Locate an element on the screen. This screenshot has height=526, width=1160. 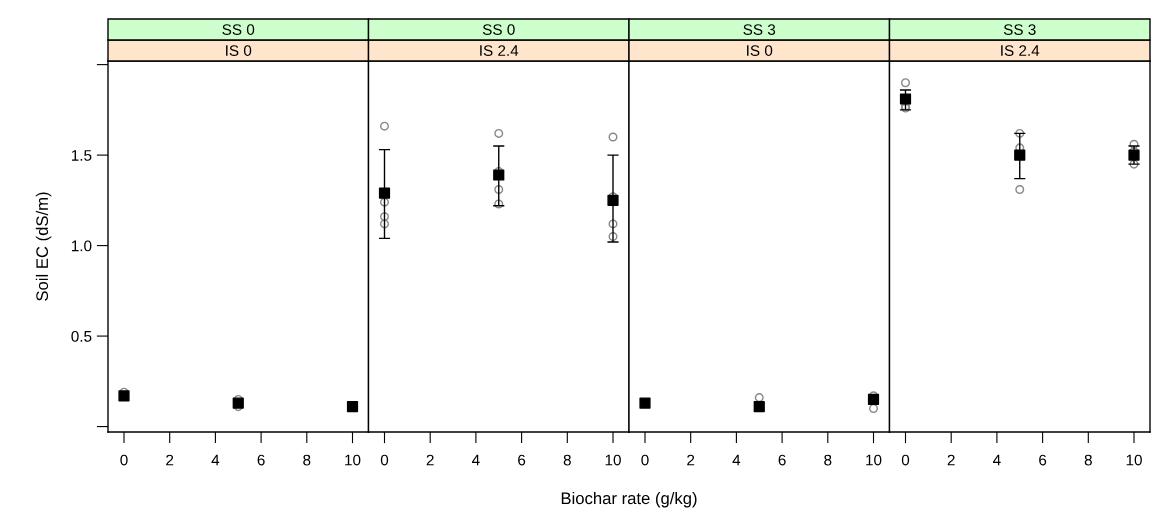
x-axis-title: Biochar rate (g/kg) is located at coordinates (629, 499).